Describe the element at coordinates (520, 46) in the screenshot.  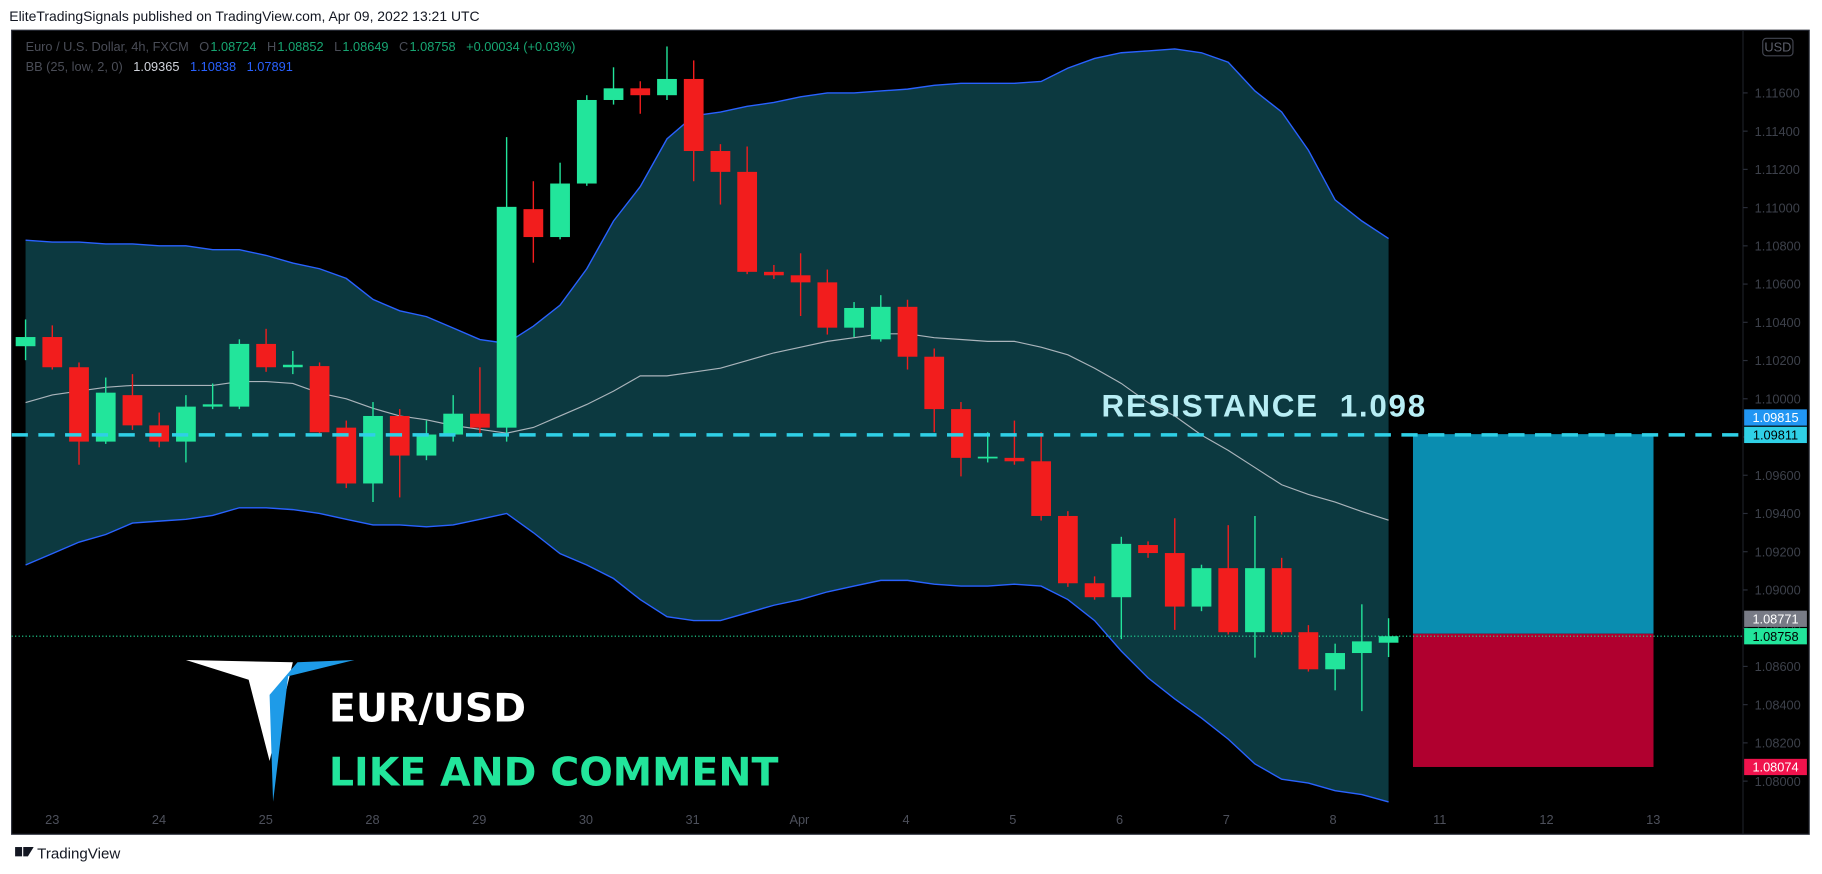
I see `legend-change: +0.00034 (+0.03%)` at that location.